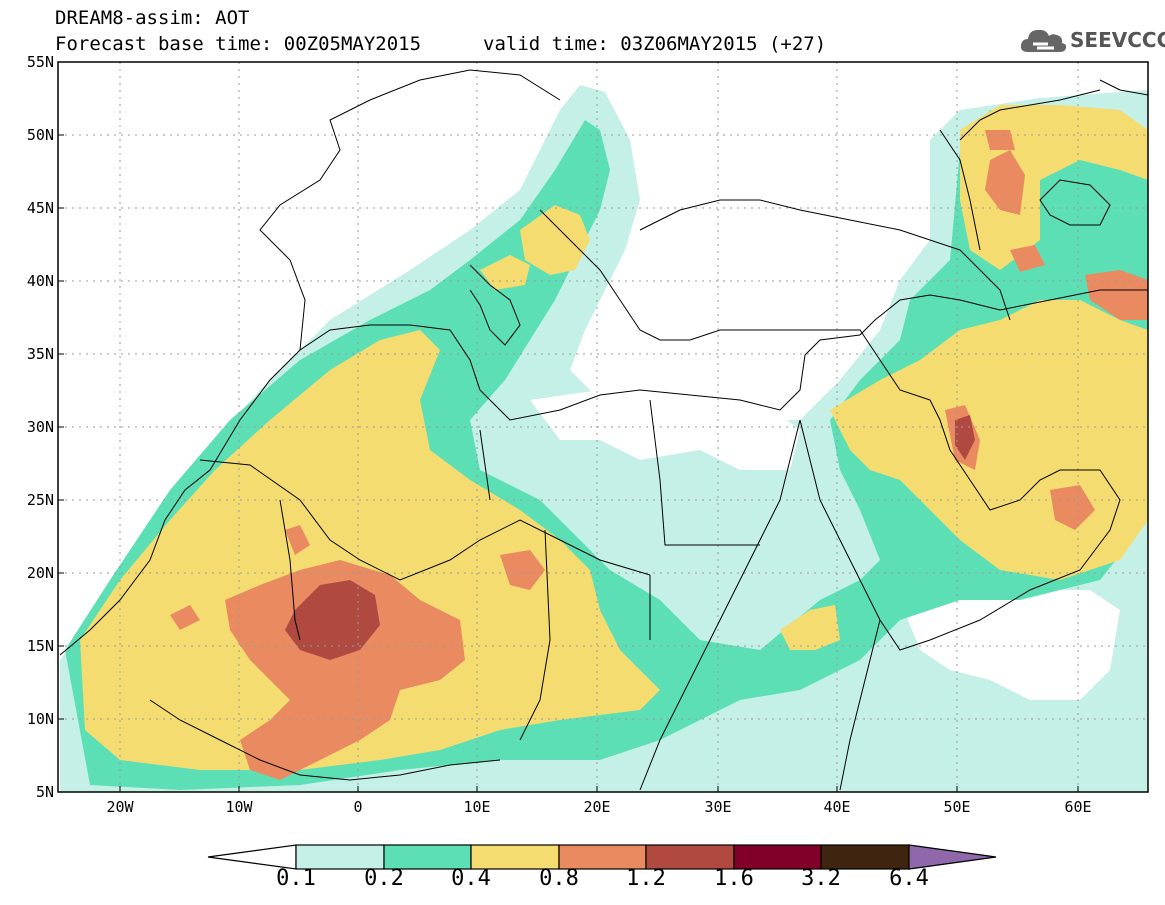  I want to click on colorbar-label: 1.2, so click(646, 878).